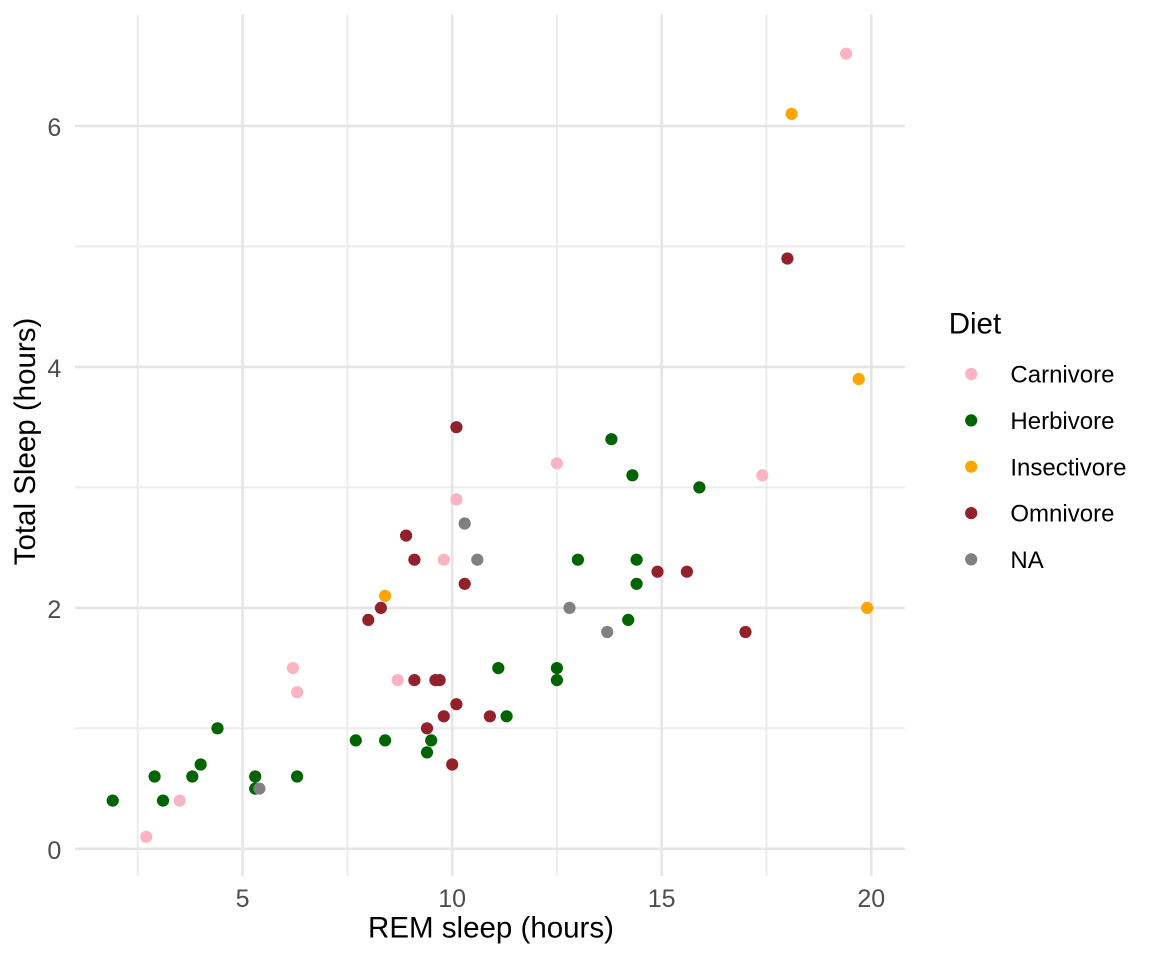  I want to click on svg-text: Diet, so click(975, 324).